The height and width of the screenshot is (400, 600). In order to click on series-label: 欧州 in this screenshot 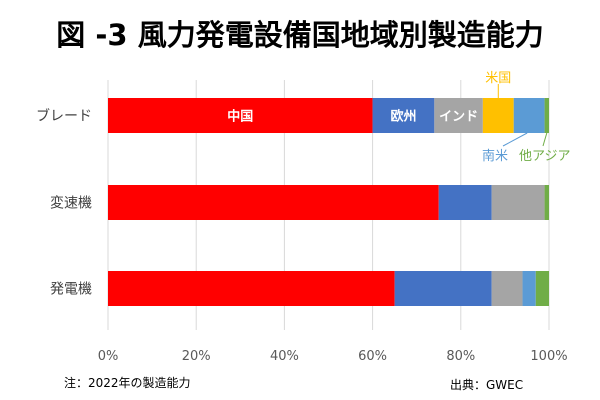, I will do `click(403, 117)`.